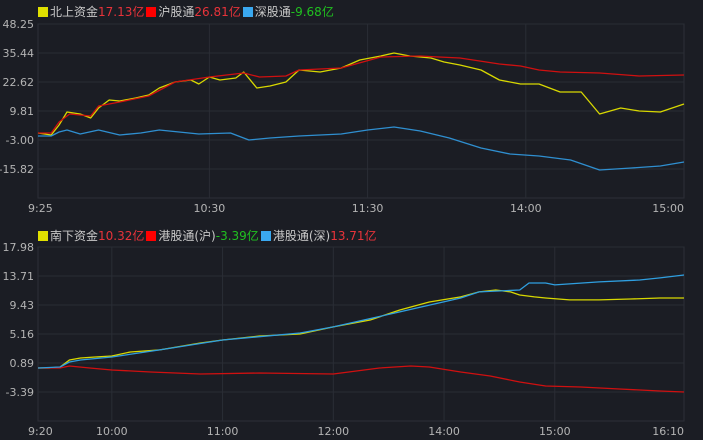 This screenshot has height=440, width=703. Describe the element at coordinates (217, 12) in the screenshot. I see `legend-series-value: 26.81亿` at that location.